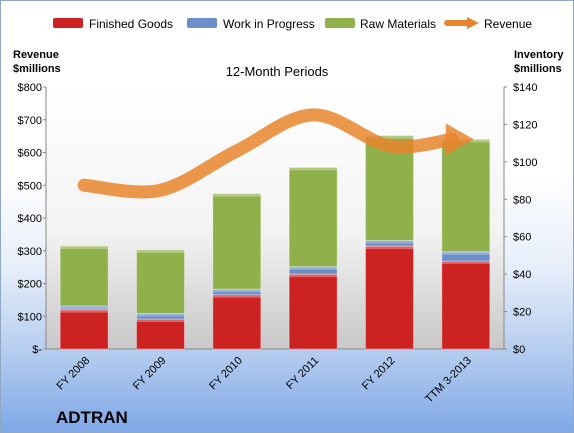  I want to click on bar-work-in-progress-fy-2010, so click(237, 292).